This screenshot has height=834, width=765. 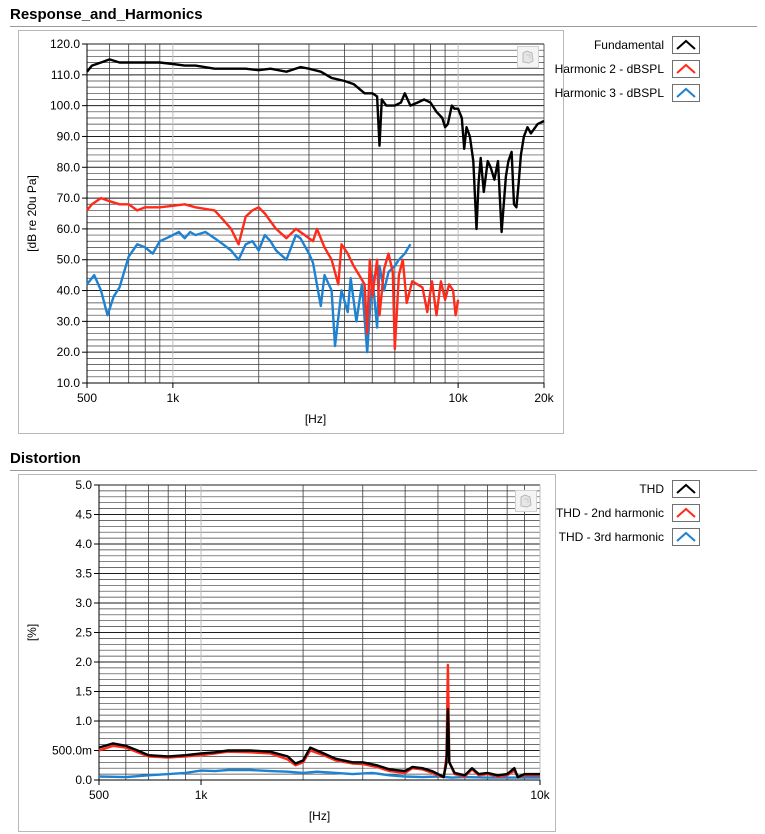 I want to click on y-tick-label: 2.0, so click(x=83, y=662).